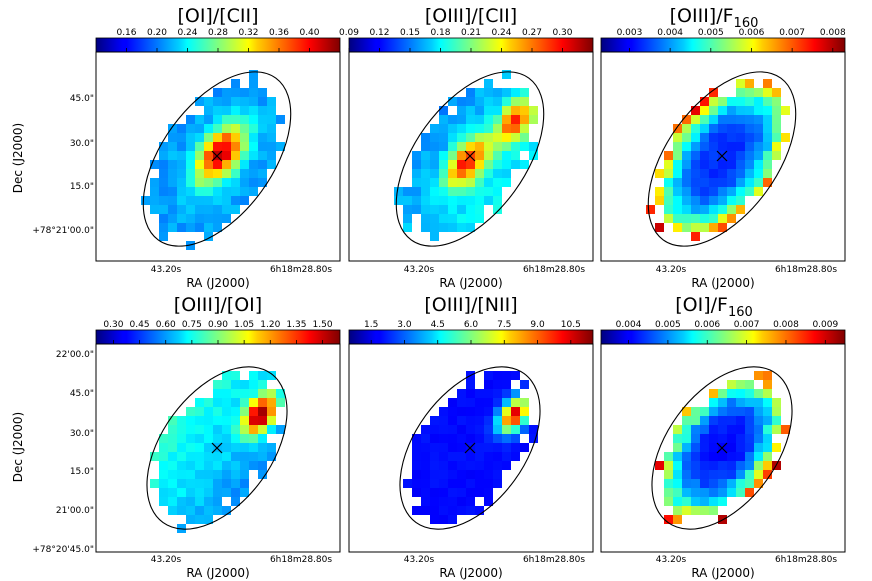 Image resolution: width=872 pixels, height=581 pixels. Describe the element at coordinates (668, 325) in the screenshot. I see `colorbar-tick-label: 0.005` at that location.